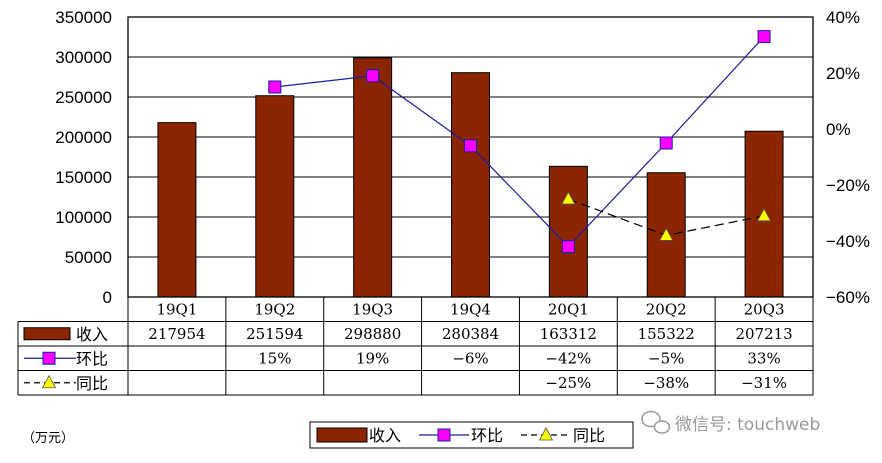 The height and width of the screenshot is (463, 882). I want to click on y-tick-label: 100000, so click(83, 217).